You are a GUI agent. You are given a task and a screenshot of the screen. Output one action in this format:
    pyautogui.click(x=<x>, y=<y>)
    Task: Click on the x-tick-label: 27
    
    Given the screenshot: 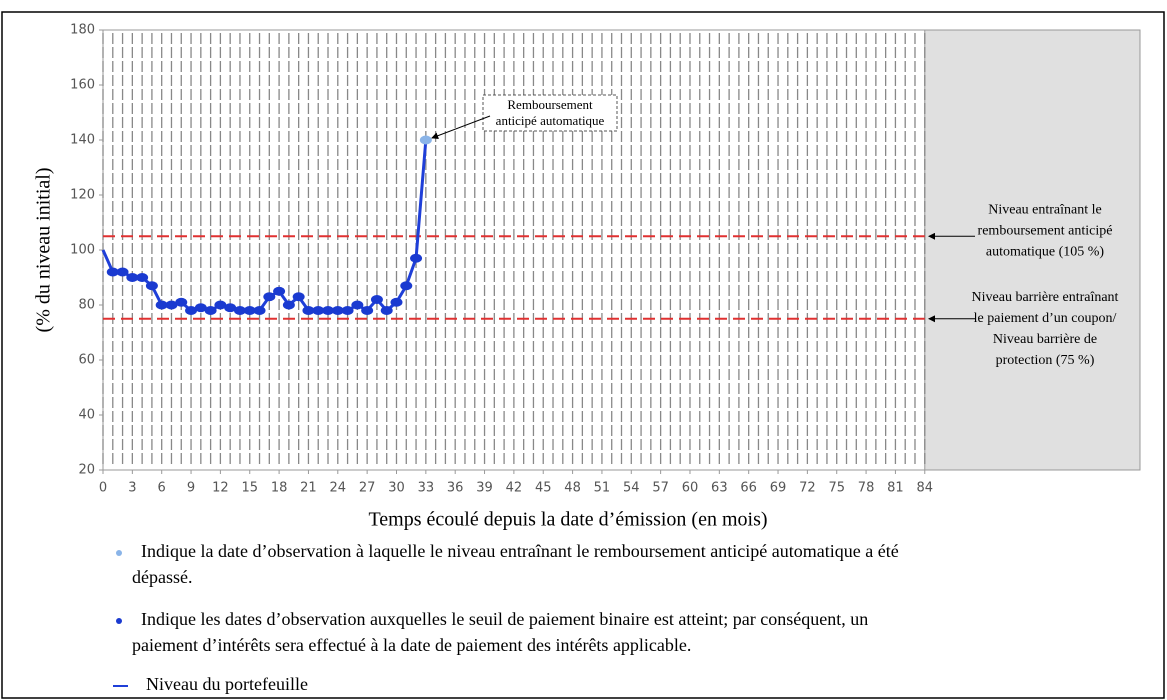 What is the action you would take?
    pyautogui.click(x=367, y=488)
    